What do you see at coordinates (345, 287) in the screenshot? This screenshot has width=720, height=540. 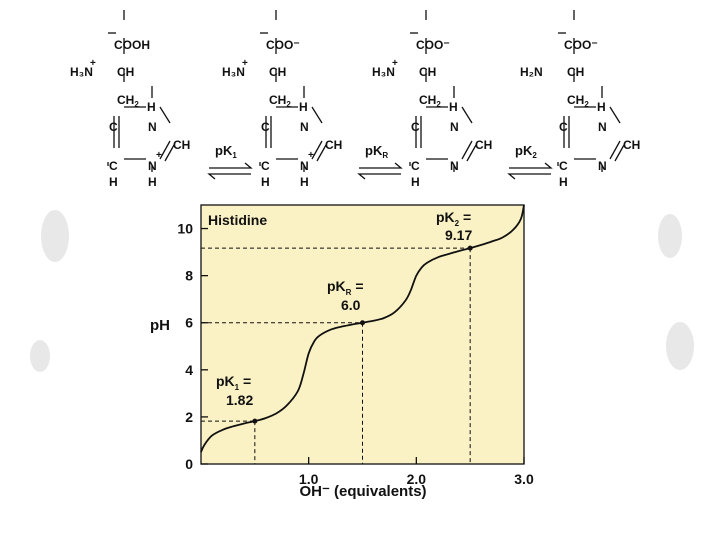 I see `svg-text: pKR =` at bounding box center [345, 287].